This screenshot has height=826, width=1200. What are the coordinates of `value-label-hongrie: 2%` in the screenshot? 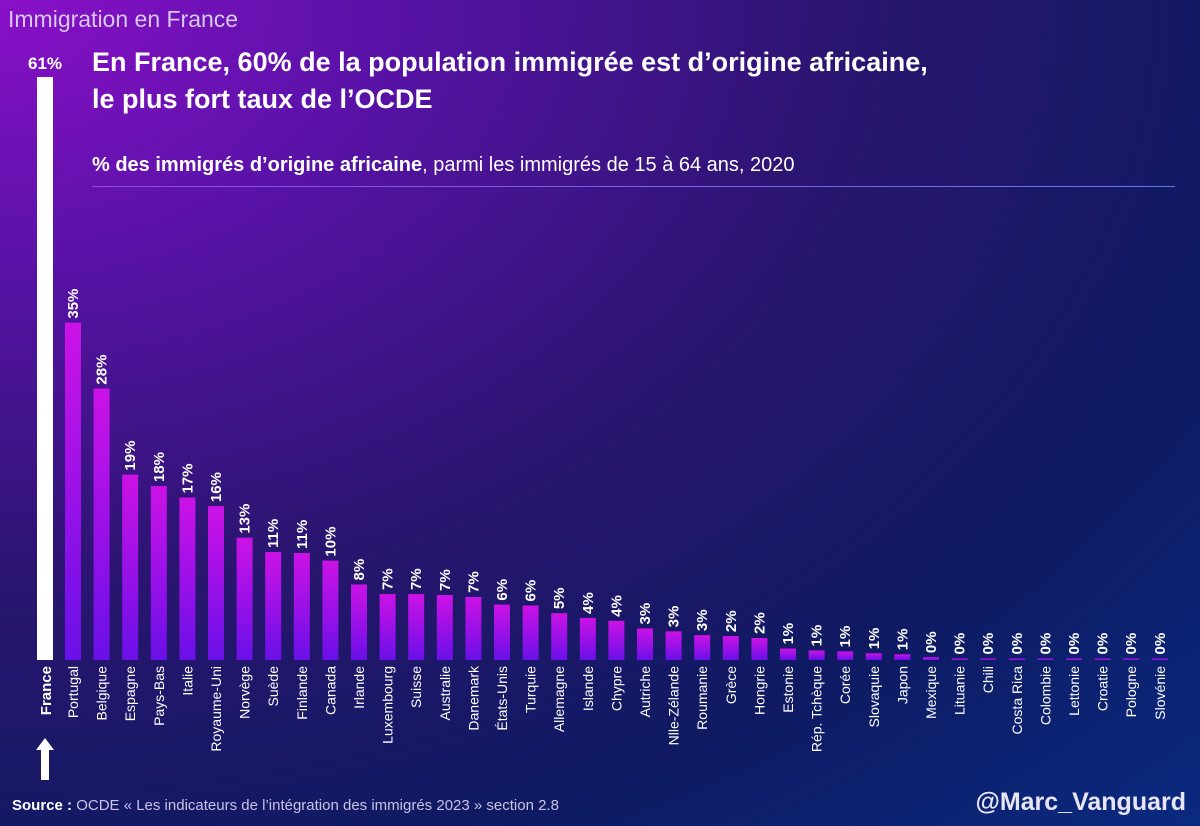 It's located at (759, 623).